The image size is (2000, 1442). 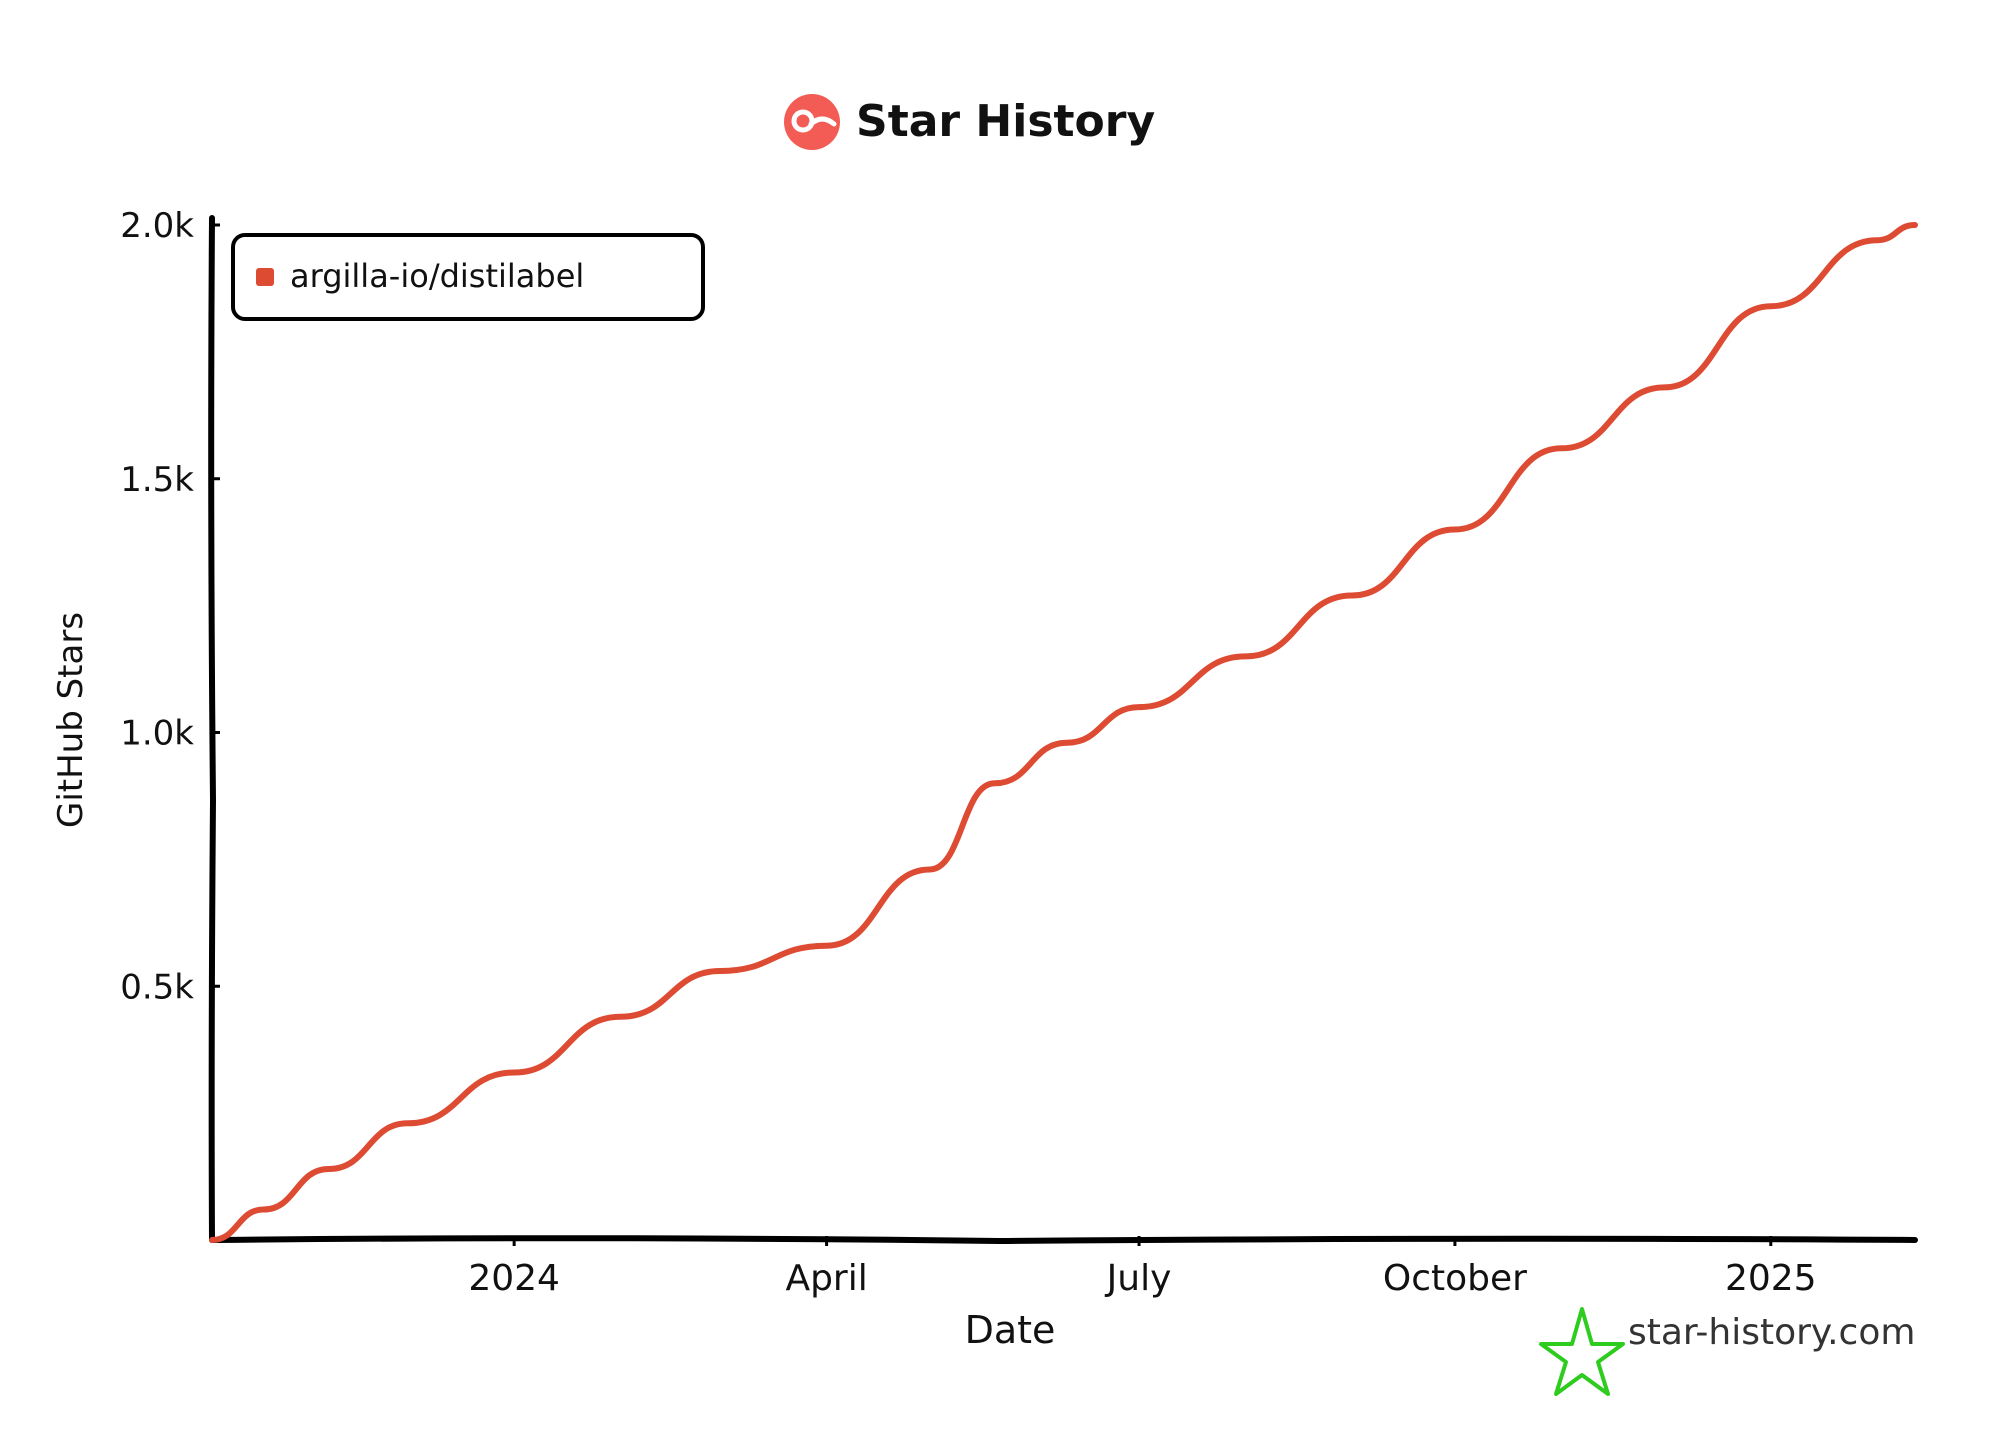 I want to click on x-tick-label: 2025, so click(x=1771, y=1278).